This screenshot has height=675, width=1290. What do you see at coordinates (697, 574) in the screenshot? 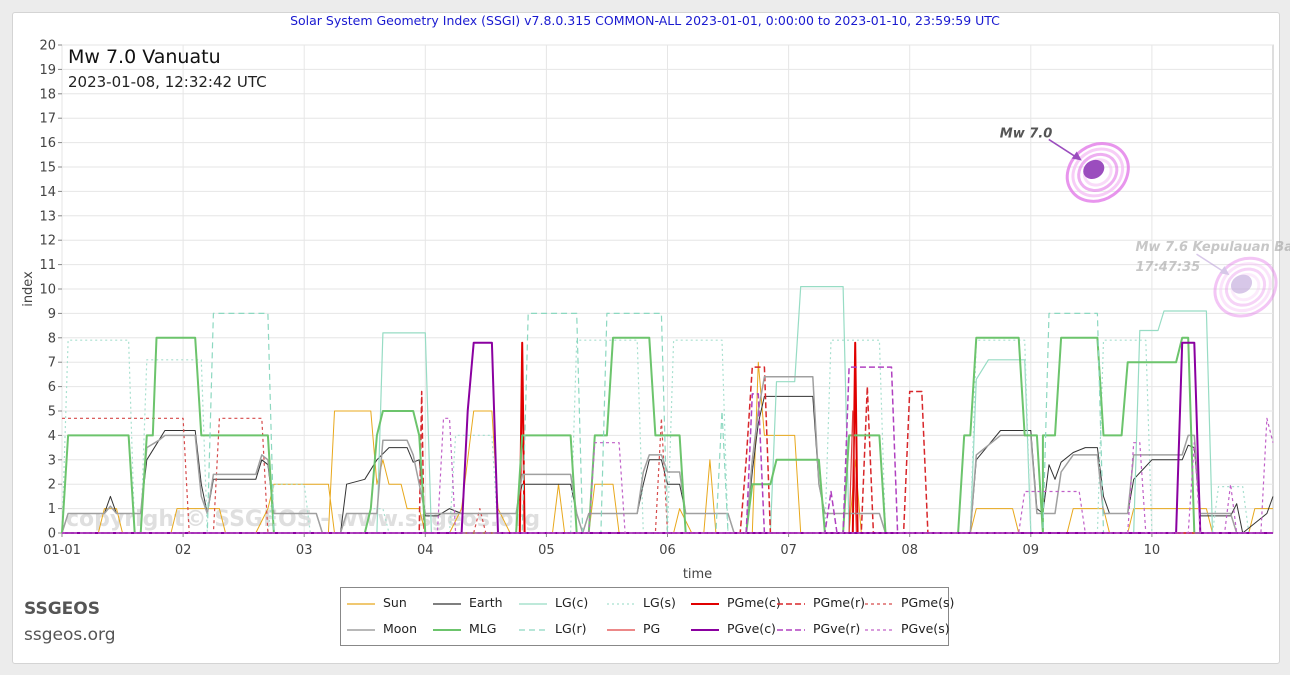
I see `x-axis-label: time` at bounding box center [697, 574].